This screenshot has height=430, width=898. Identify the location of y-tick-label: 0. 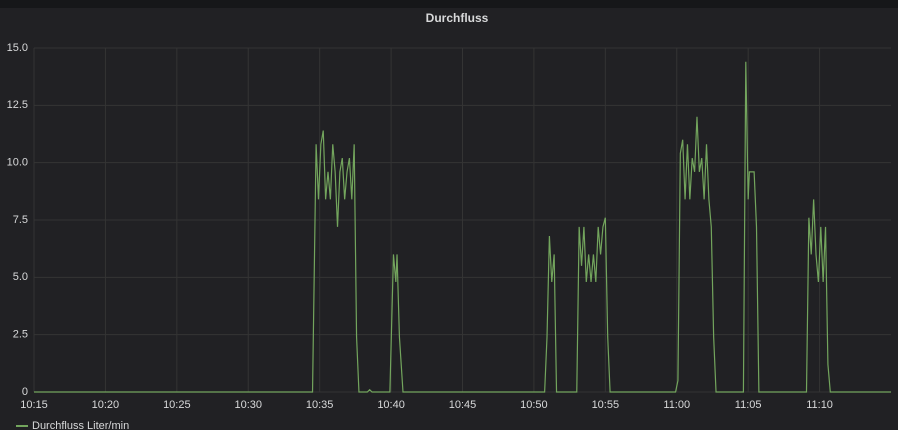
(25, 392).